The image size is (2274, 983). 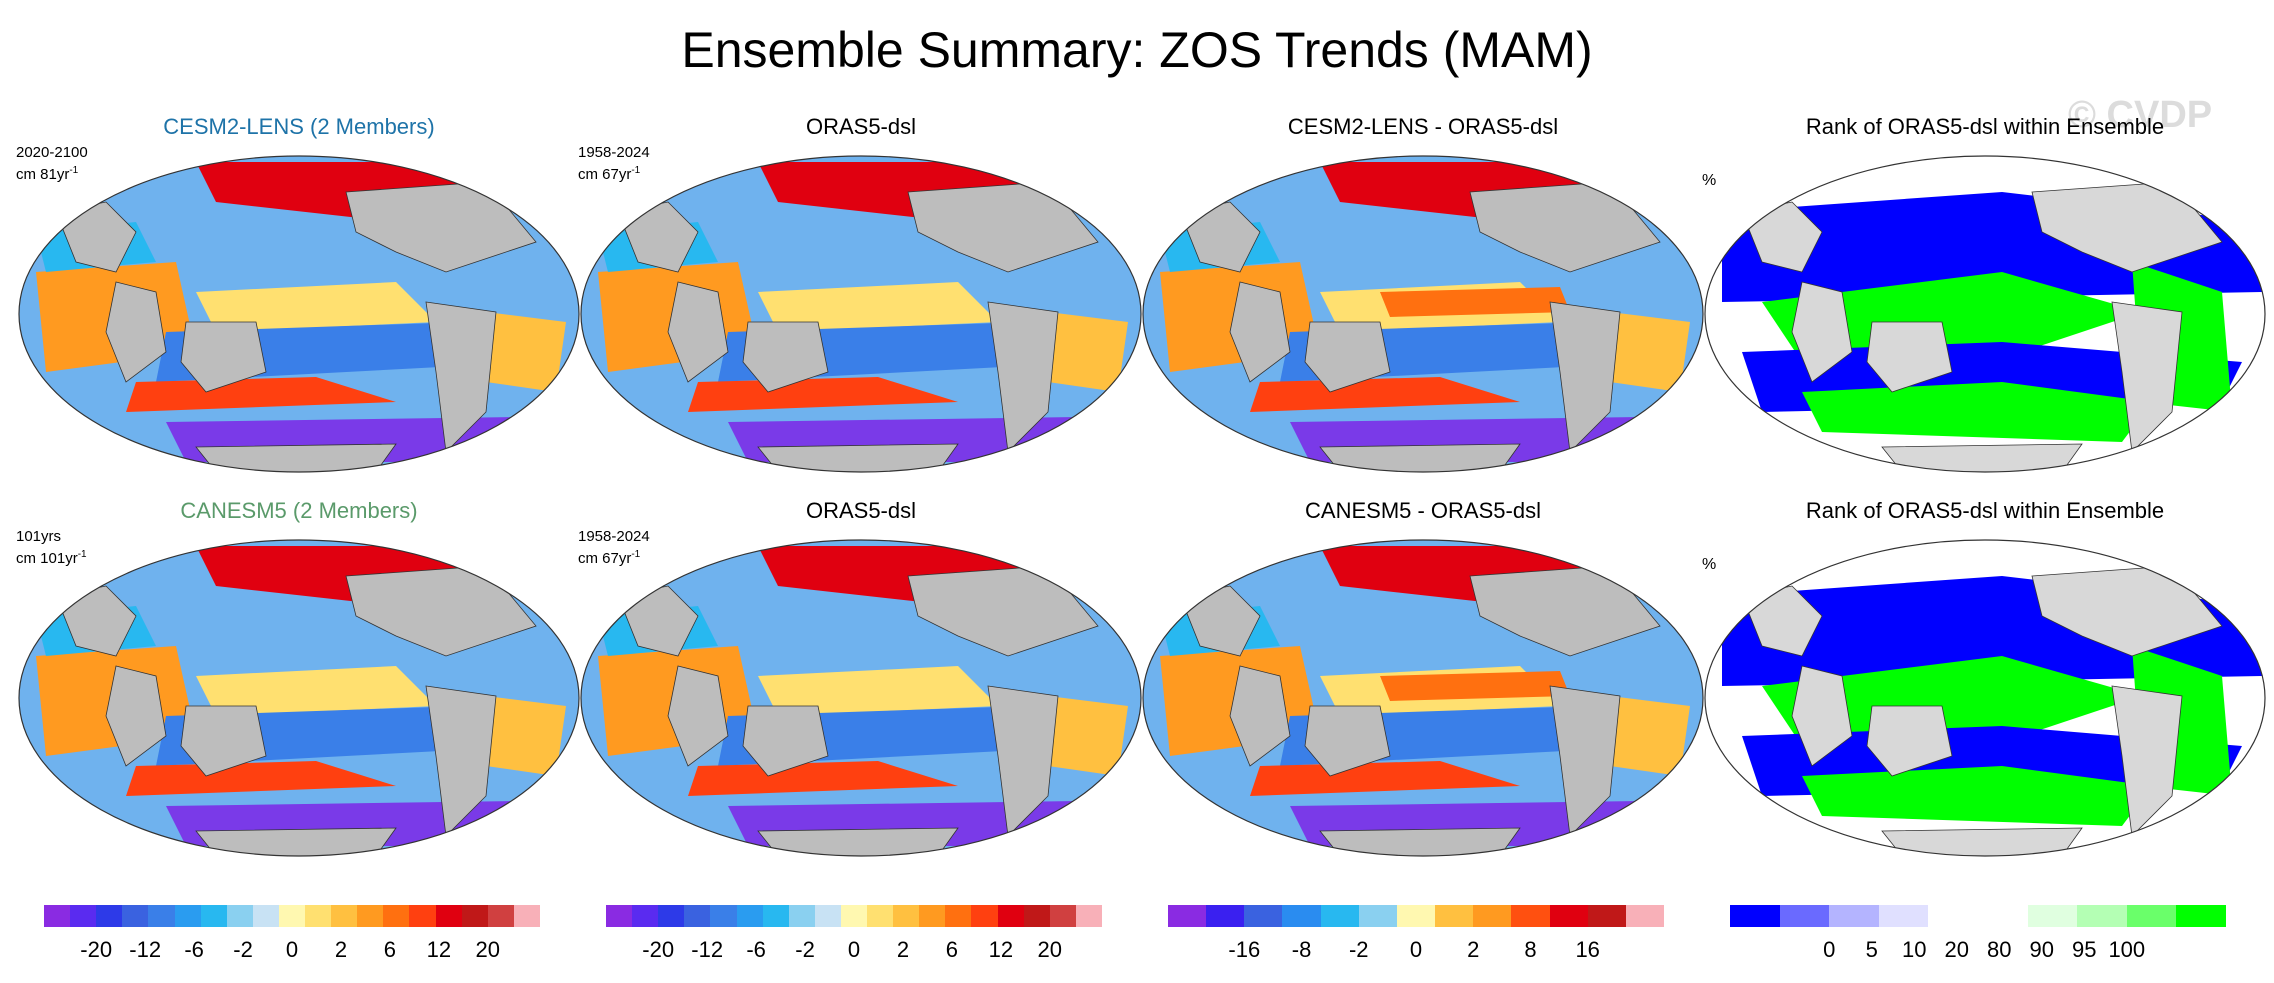 I want to click on units-label: cm 67yr-1, so click(x=614, y=173).